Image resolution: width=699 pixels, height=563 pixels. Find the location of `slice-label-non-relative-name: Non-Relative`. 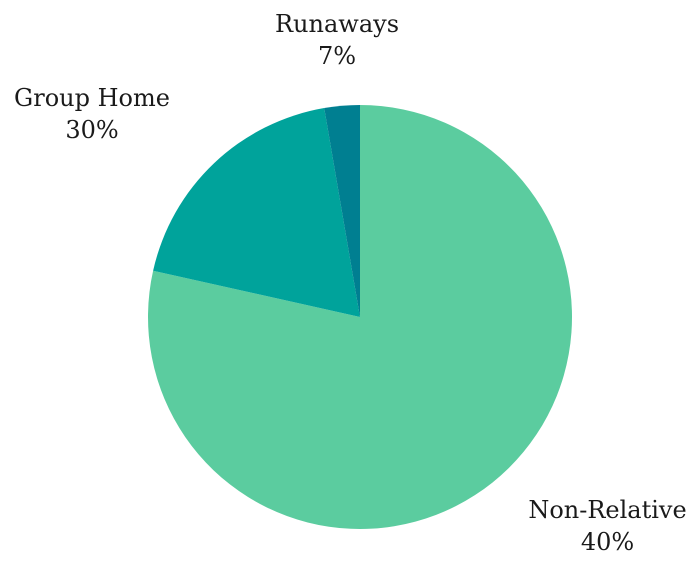

slice-label-non-relative-name: Non-Relative is located at coordinates (607, 510).